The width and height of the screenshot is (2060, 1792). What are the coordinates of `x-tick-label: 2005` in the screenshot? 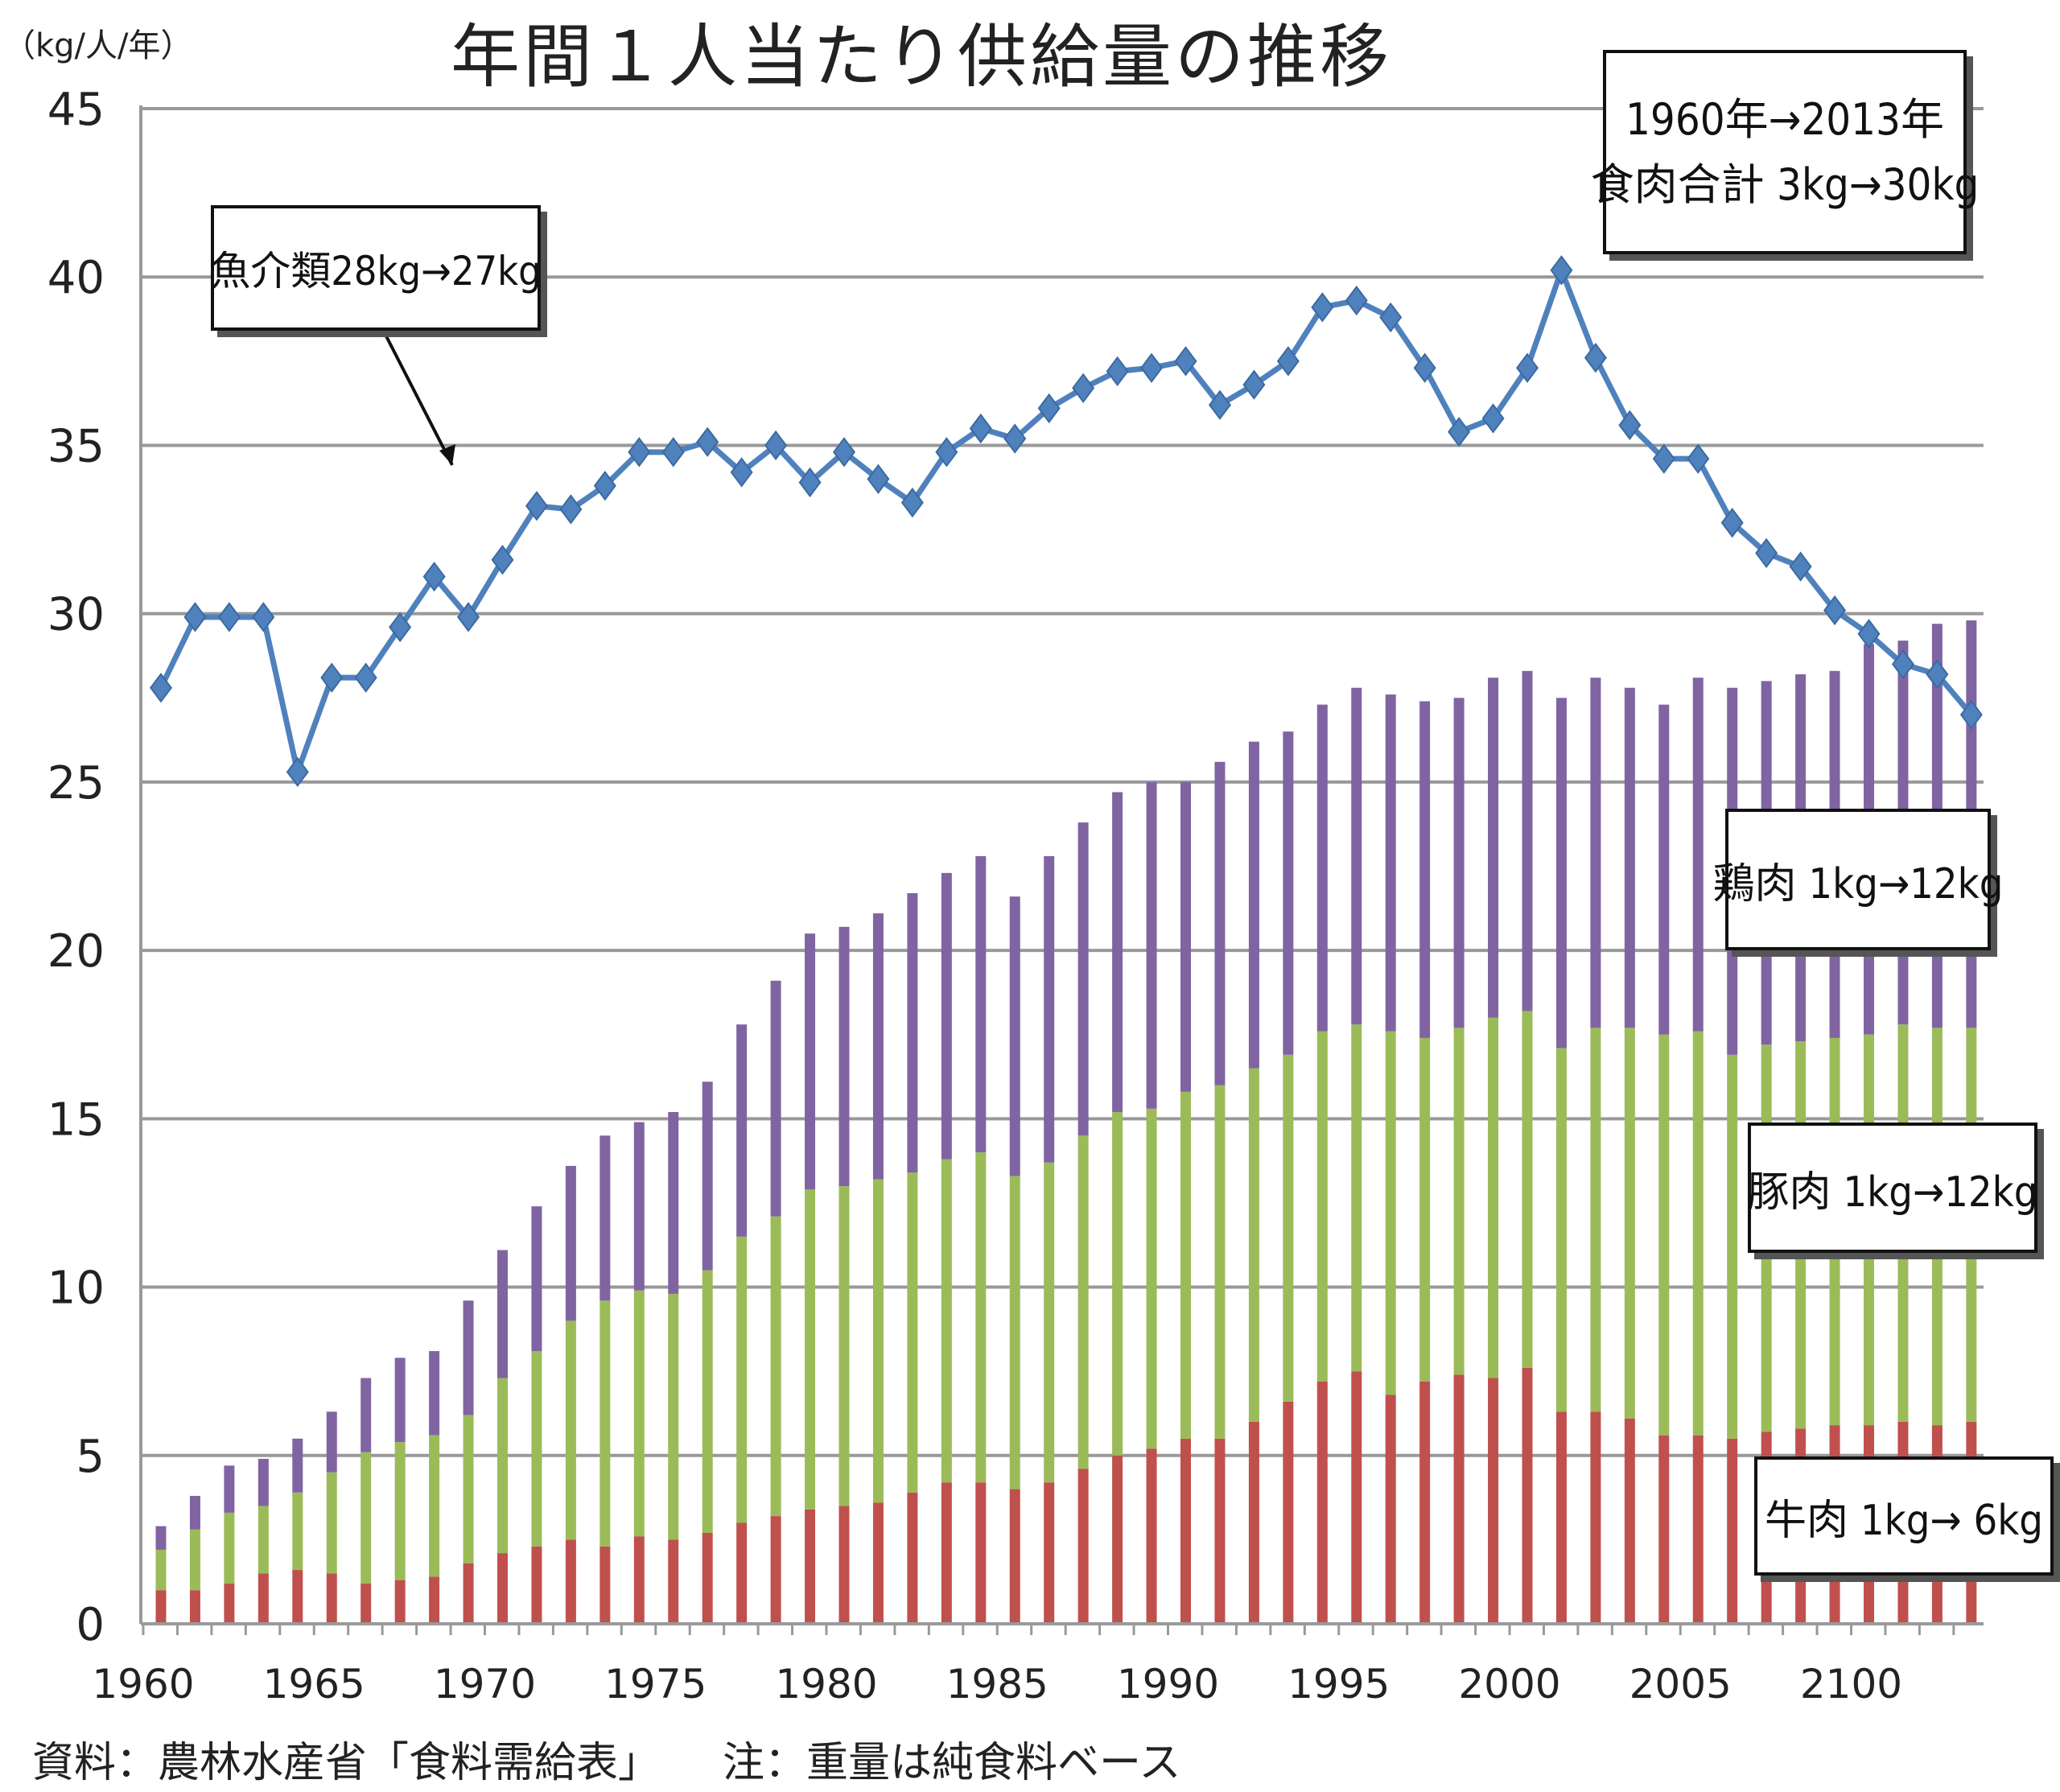 It's located at (1680, 1684).